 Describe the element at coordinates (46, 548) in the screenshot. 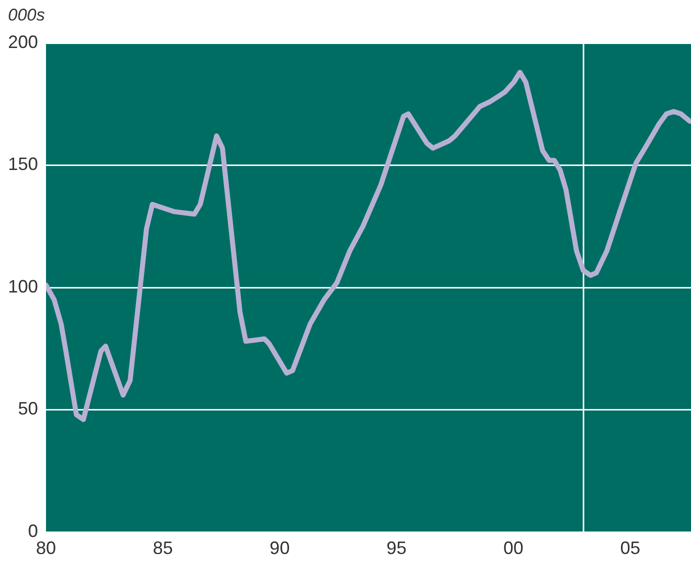

I see `x-tick-label: 80` at that location.